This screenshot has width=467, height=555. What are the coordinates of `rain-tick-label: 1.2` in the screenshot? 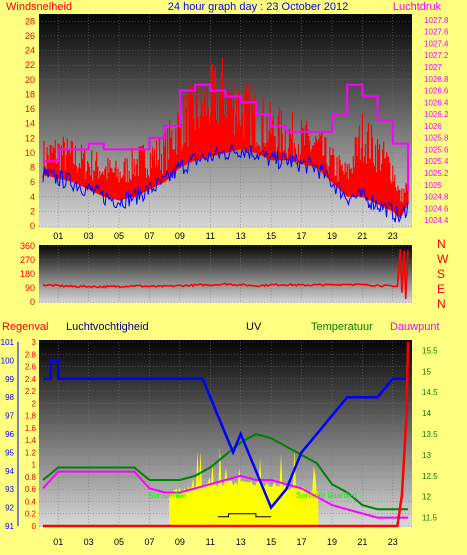 It's located at (31, 452).